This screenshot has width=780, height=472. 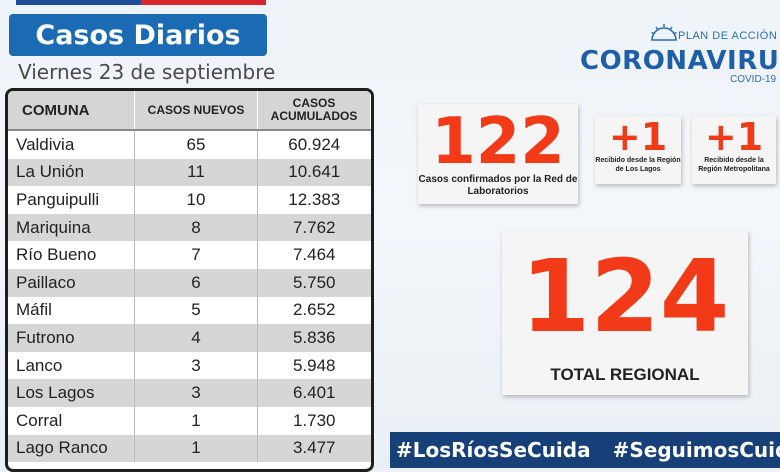 What do you see at coordinates (196, 282) in the screenshot?
I see `cell-casos-nuevos: 6` at bounding box center [196, 282].